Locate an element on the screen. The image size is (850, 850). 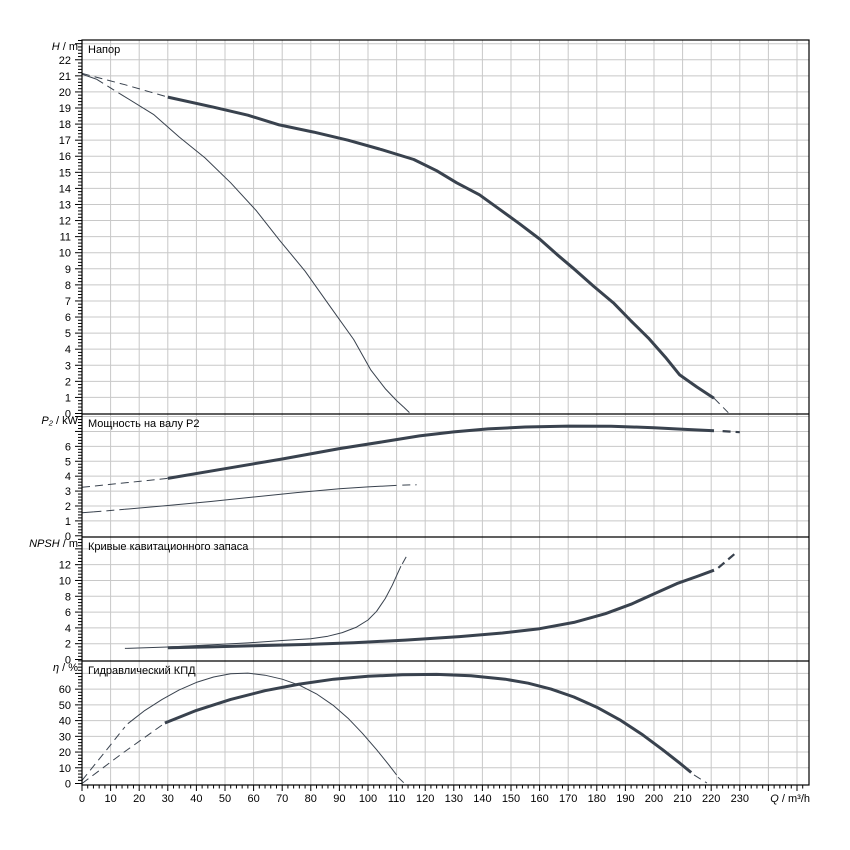
x-tick-label: 190 is located at coordinates (625, 799).